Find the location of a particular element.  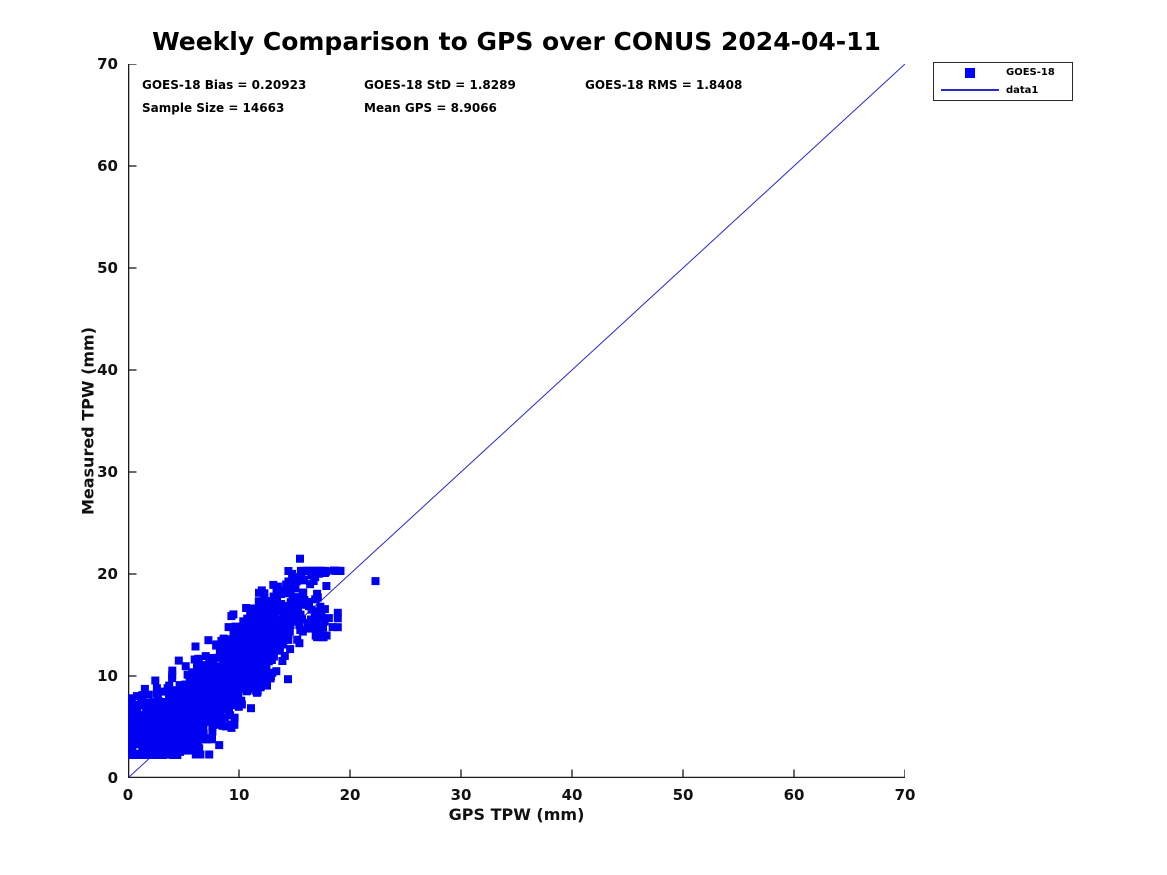

line-sample-icon is located at coordinates (970, 90).